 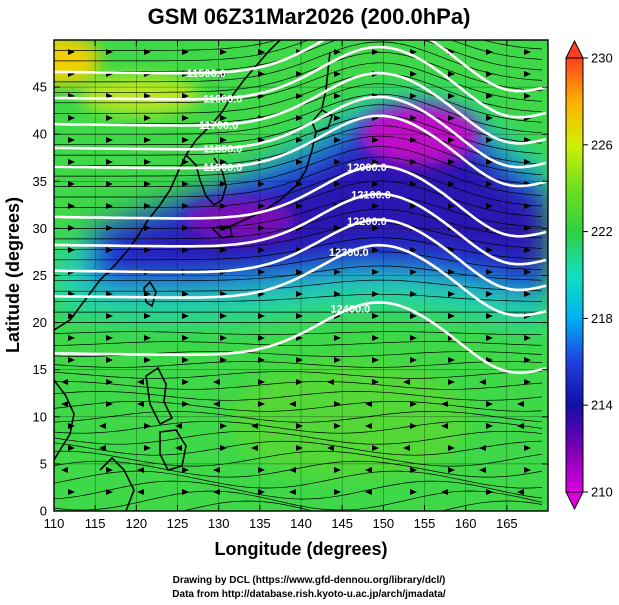 I want to click on colorbar: 210 214 218 222 226 230, so click(x=589, y=275).